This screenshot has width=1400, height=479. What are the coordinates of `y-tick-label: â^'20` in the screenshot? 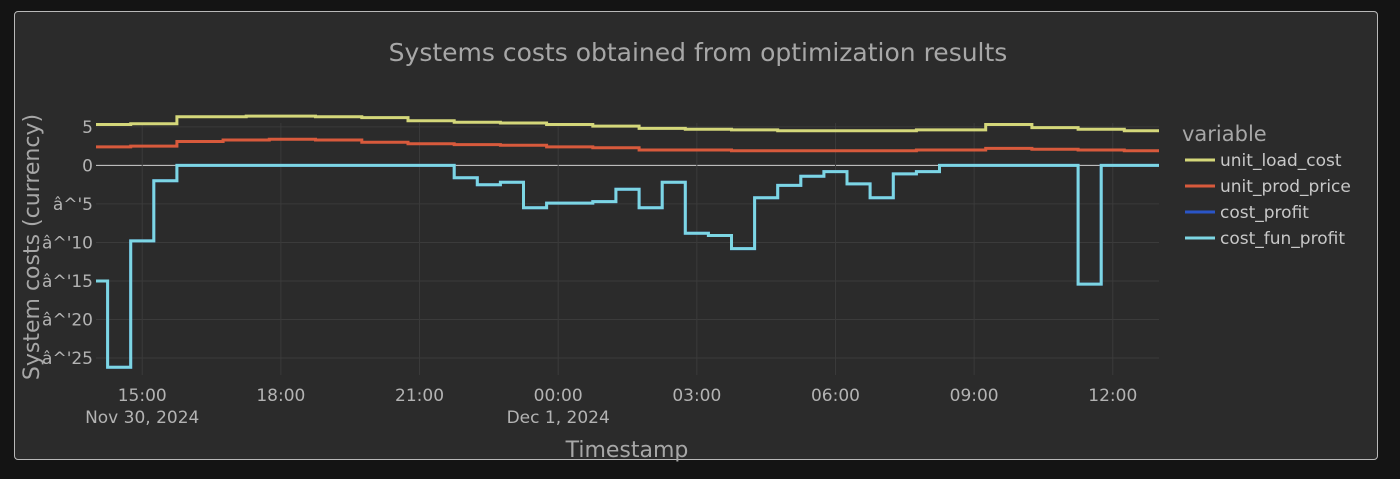 It's located at (67, 321).